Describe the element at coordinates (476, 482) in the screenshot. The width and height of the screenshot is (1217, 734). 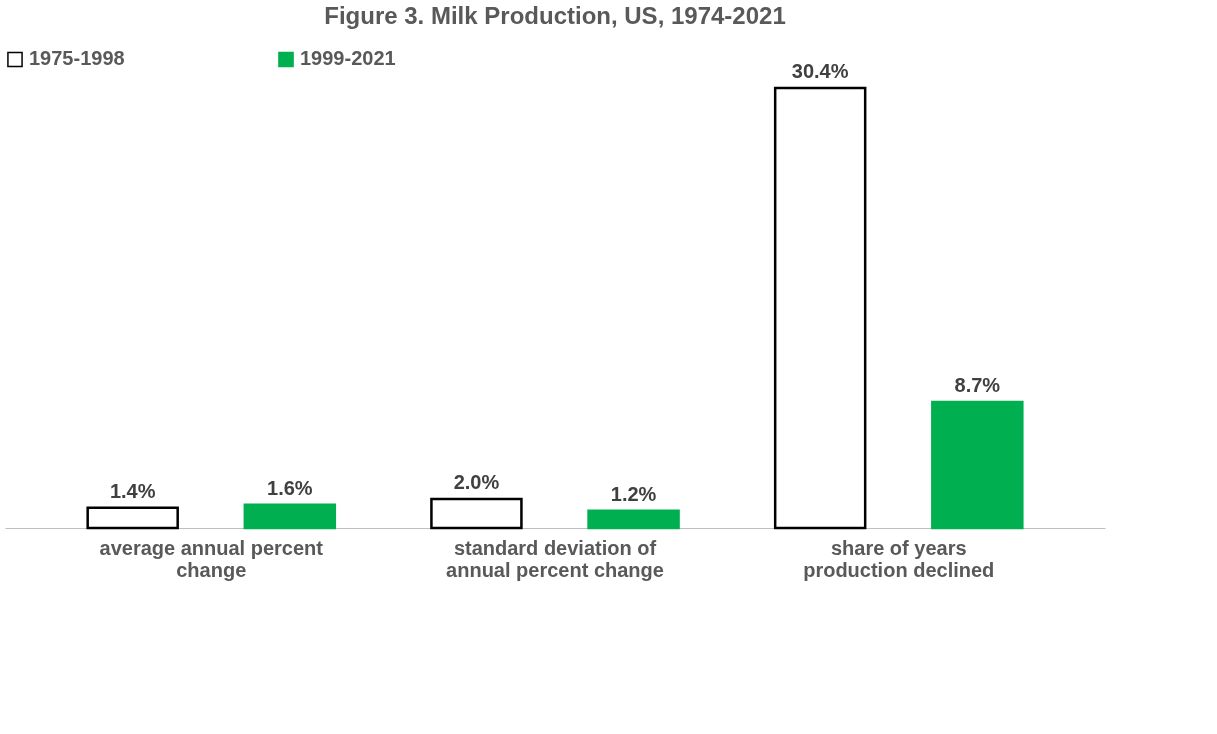
I see `data-label: 2.0%` at that location.